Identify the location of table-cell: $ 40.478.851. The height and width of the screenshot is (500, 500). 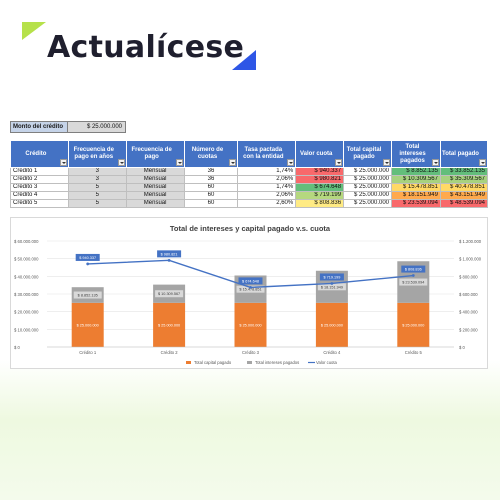
(464, 187).